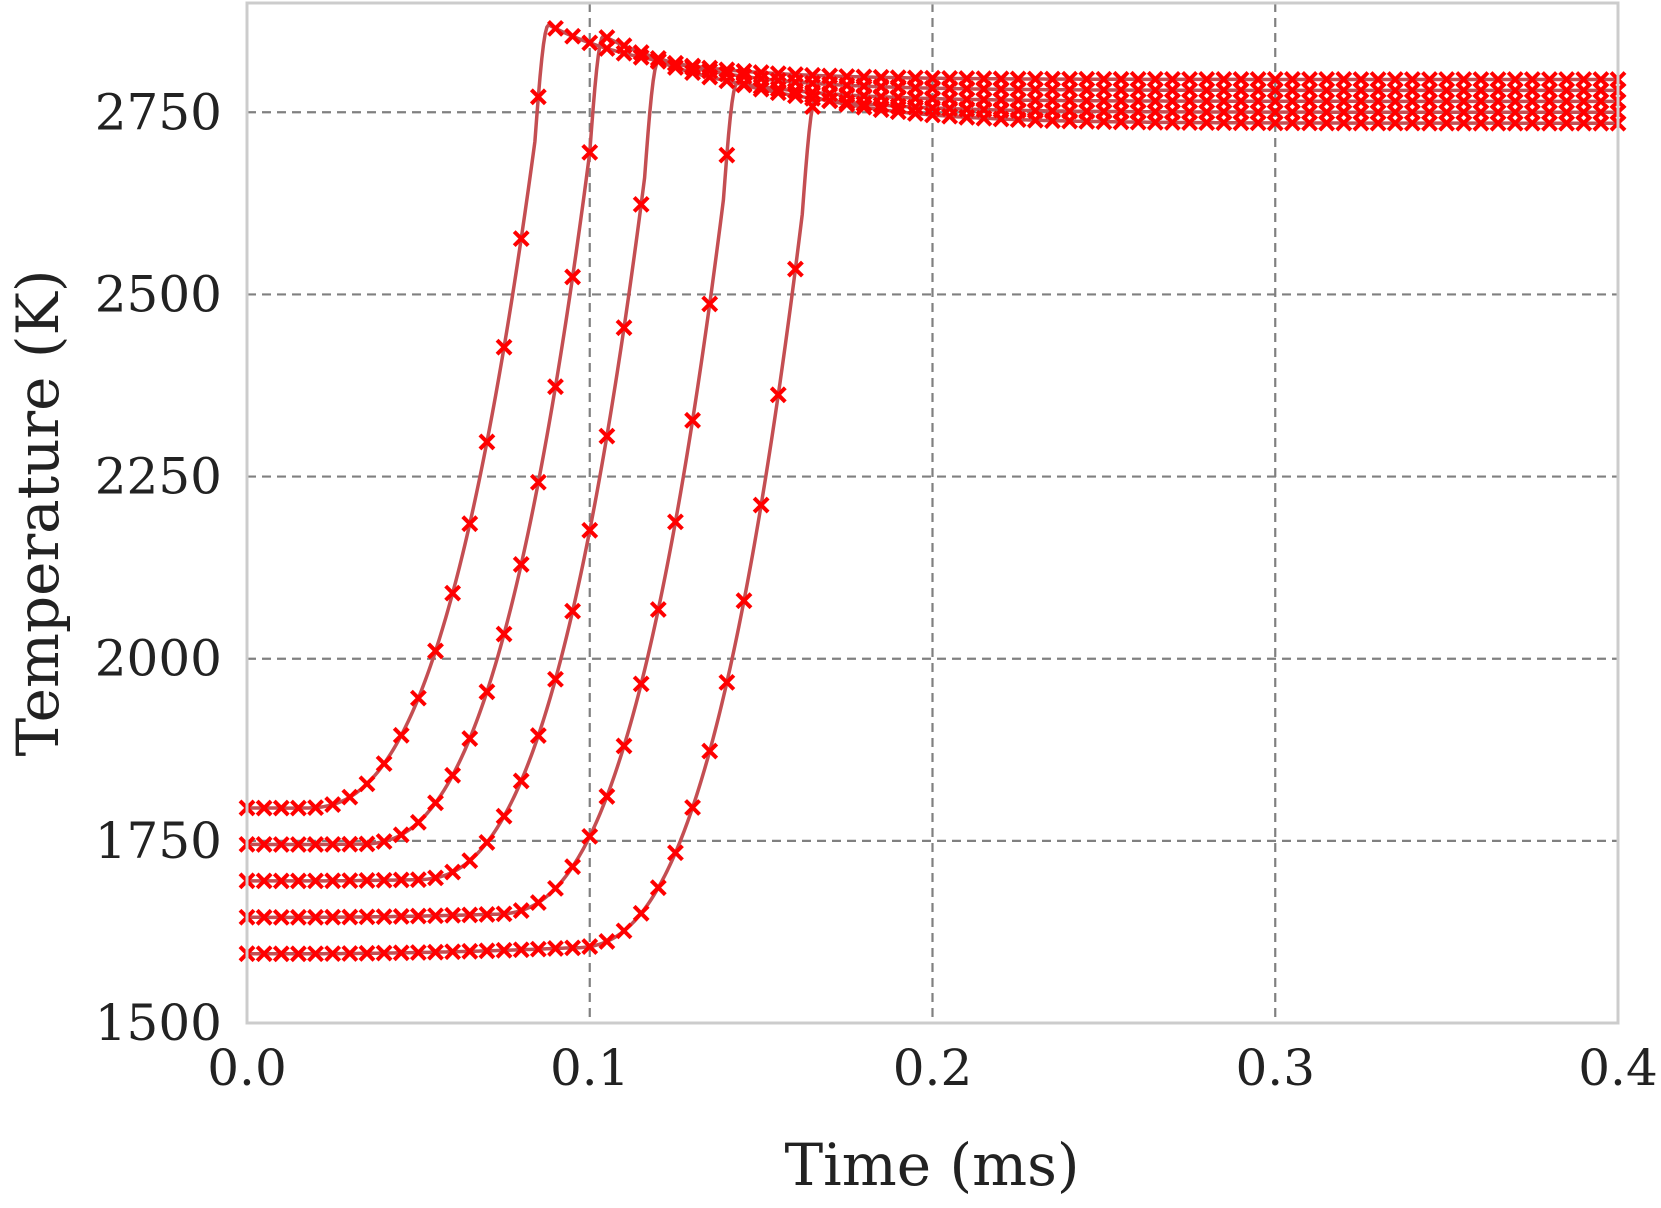 This screenshot has width=1661, height=1208. Describe the element at coordinates (158, 659) in the screenshot. I see `y-tick-label: 2000` at that location.